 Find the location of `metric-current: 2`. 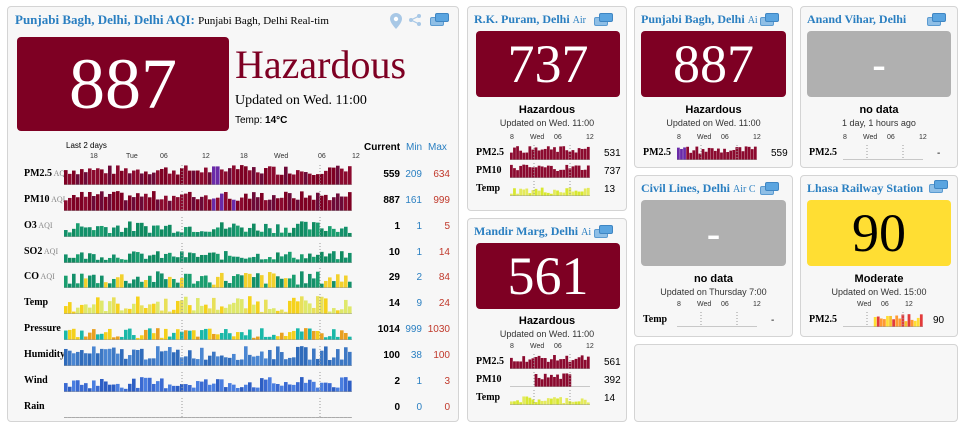

metric-current: 2 is located at coordinates (397, 381).